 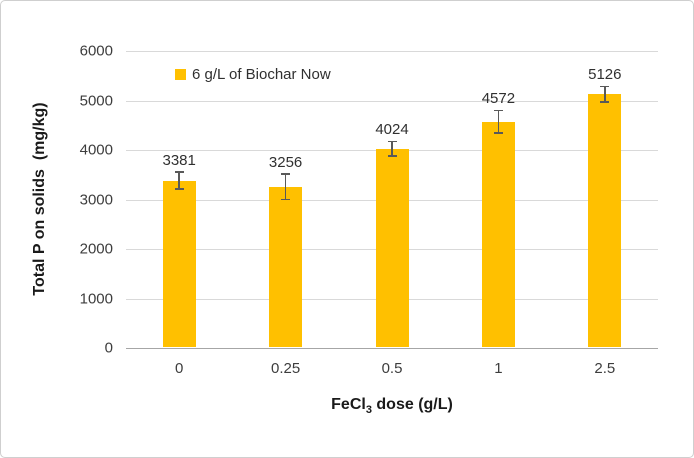 What do you see at coordinates (285, 162) in the screenshot?
I see `bar-data-label: 3256` at bounding box center [285, 162].